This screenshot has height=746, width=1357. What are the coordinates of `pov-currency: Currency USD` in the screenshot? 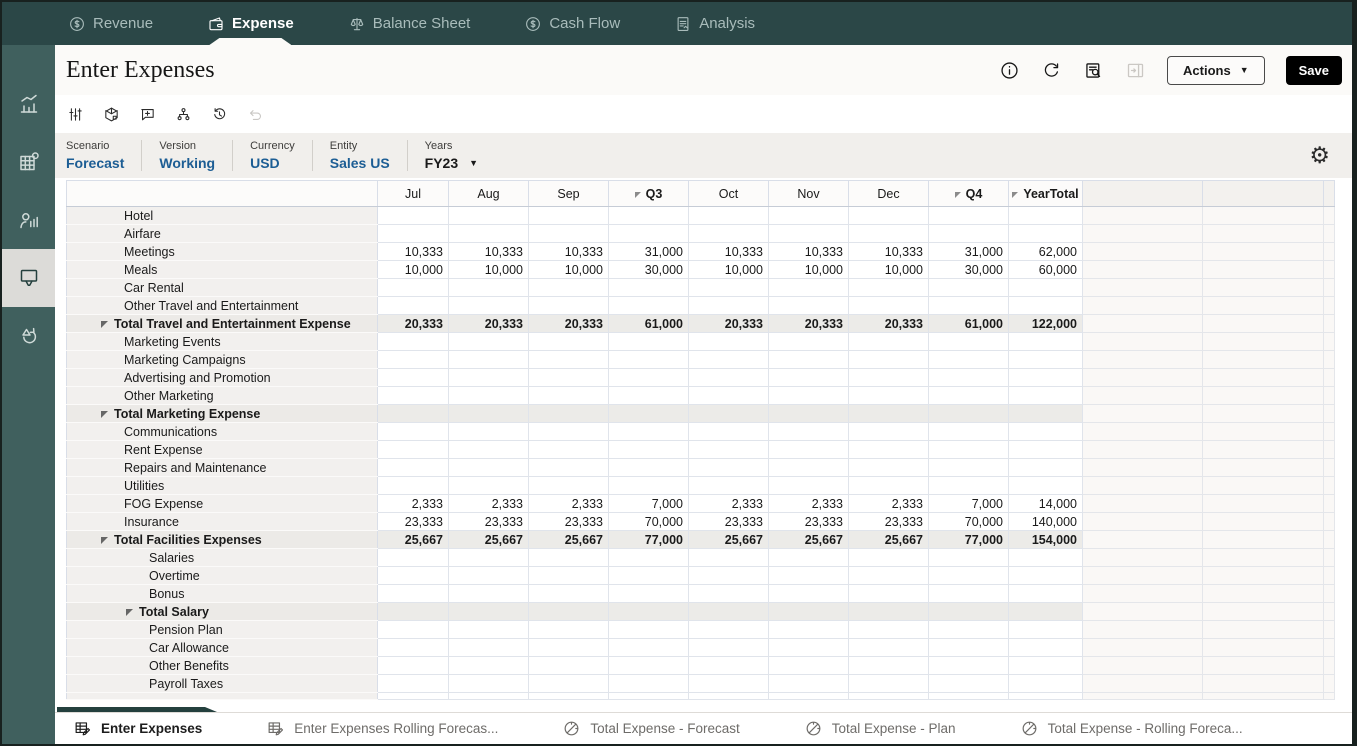 It's located at (272, 155).